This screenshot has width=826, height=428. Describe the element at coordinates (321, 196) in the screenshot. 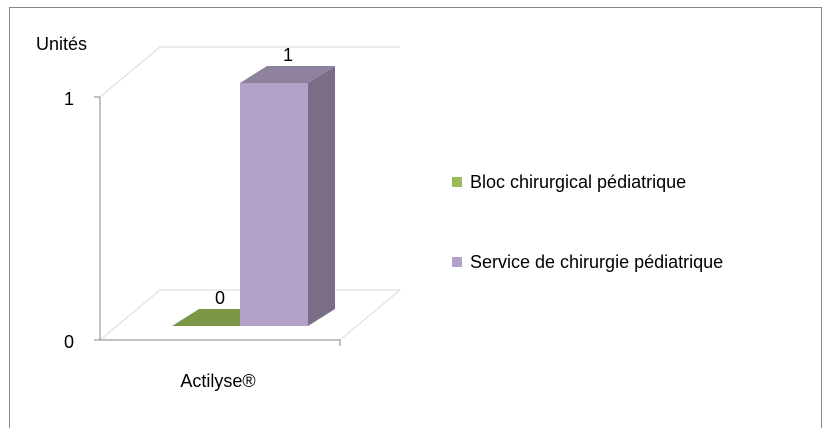

I see `bar-side` at that location.